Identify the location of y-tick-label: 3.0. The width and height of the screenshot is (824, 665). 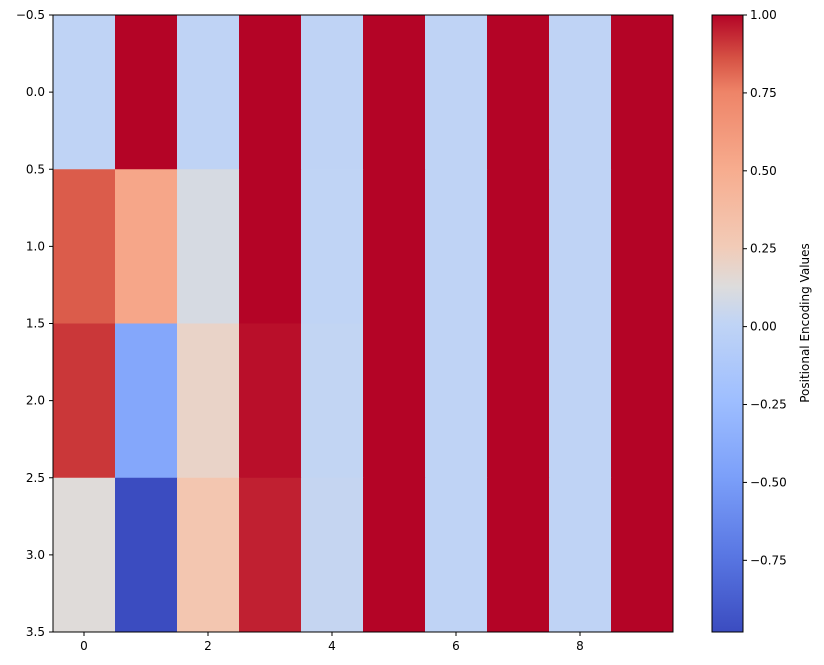
(35, 555).